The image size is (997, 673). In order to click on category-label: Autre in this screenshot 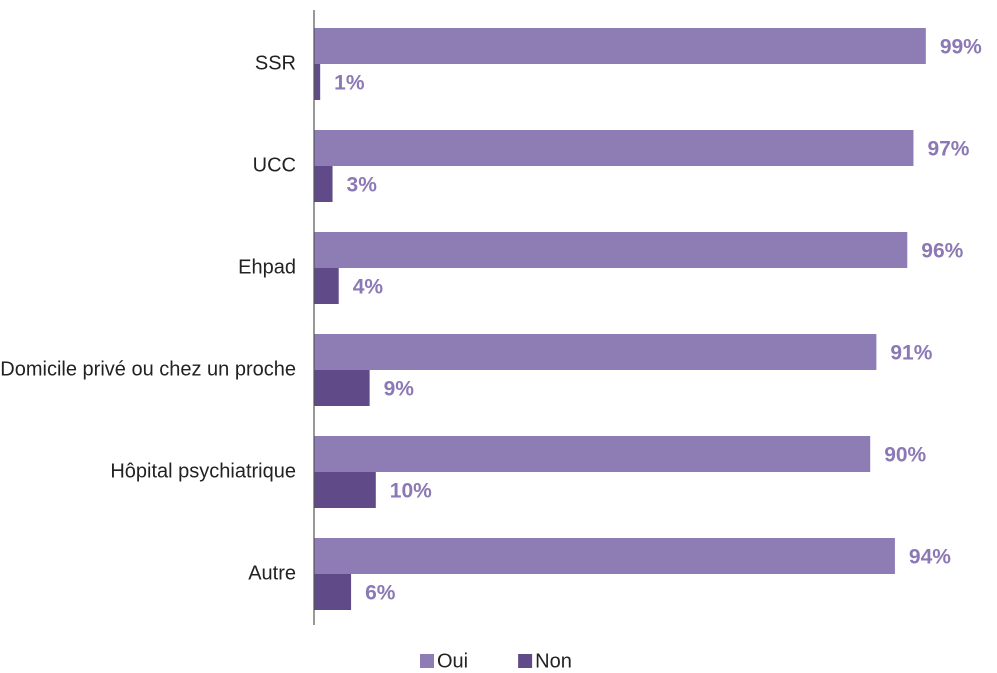, I will do `click(148, 574)`.